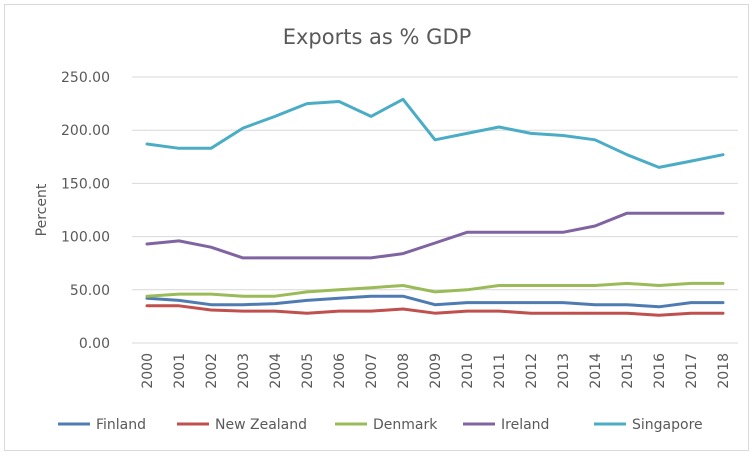 The height and width of the screenshot is (457, 755). What do you see at coordinates (148, 371) in the screenshot?
I see `x-tick-label: 2000` at bounding box center [148, 371].